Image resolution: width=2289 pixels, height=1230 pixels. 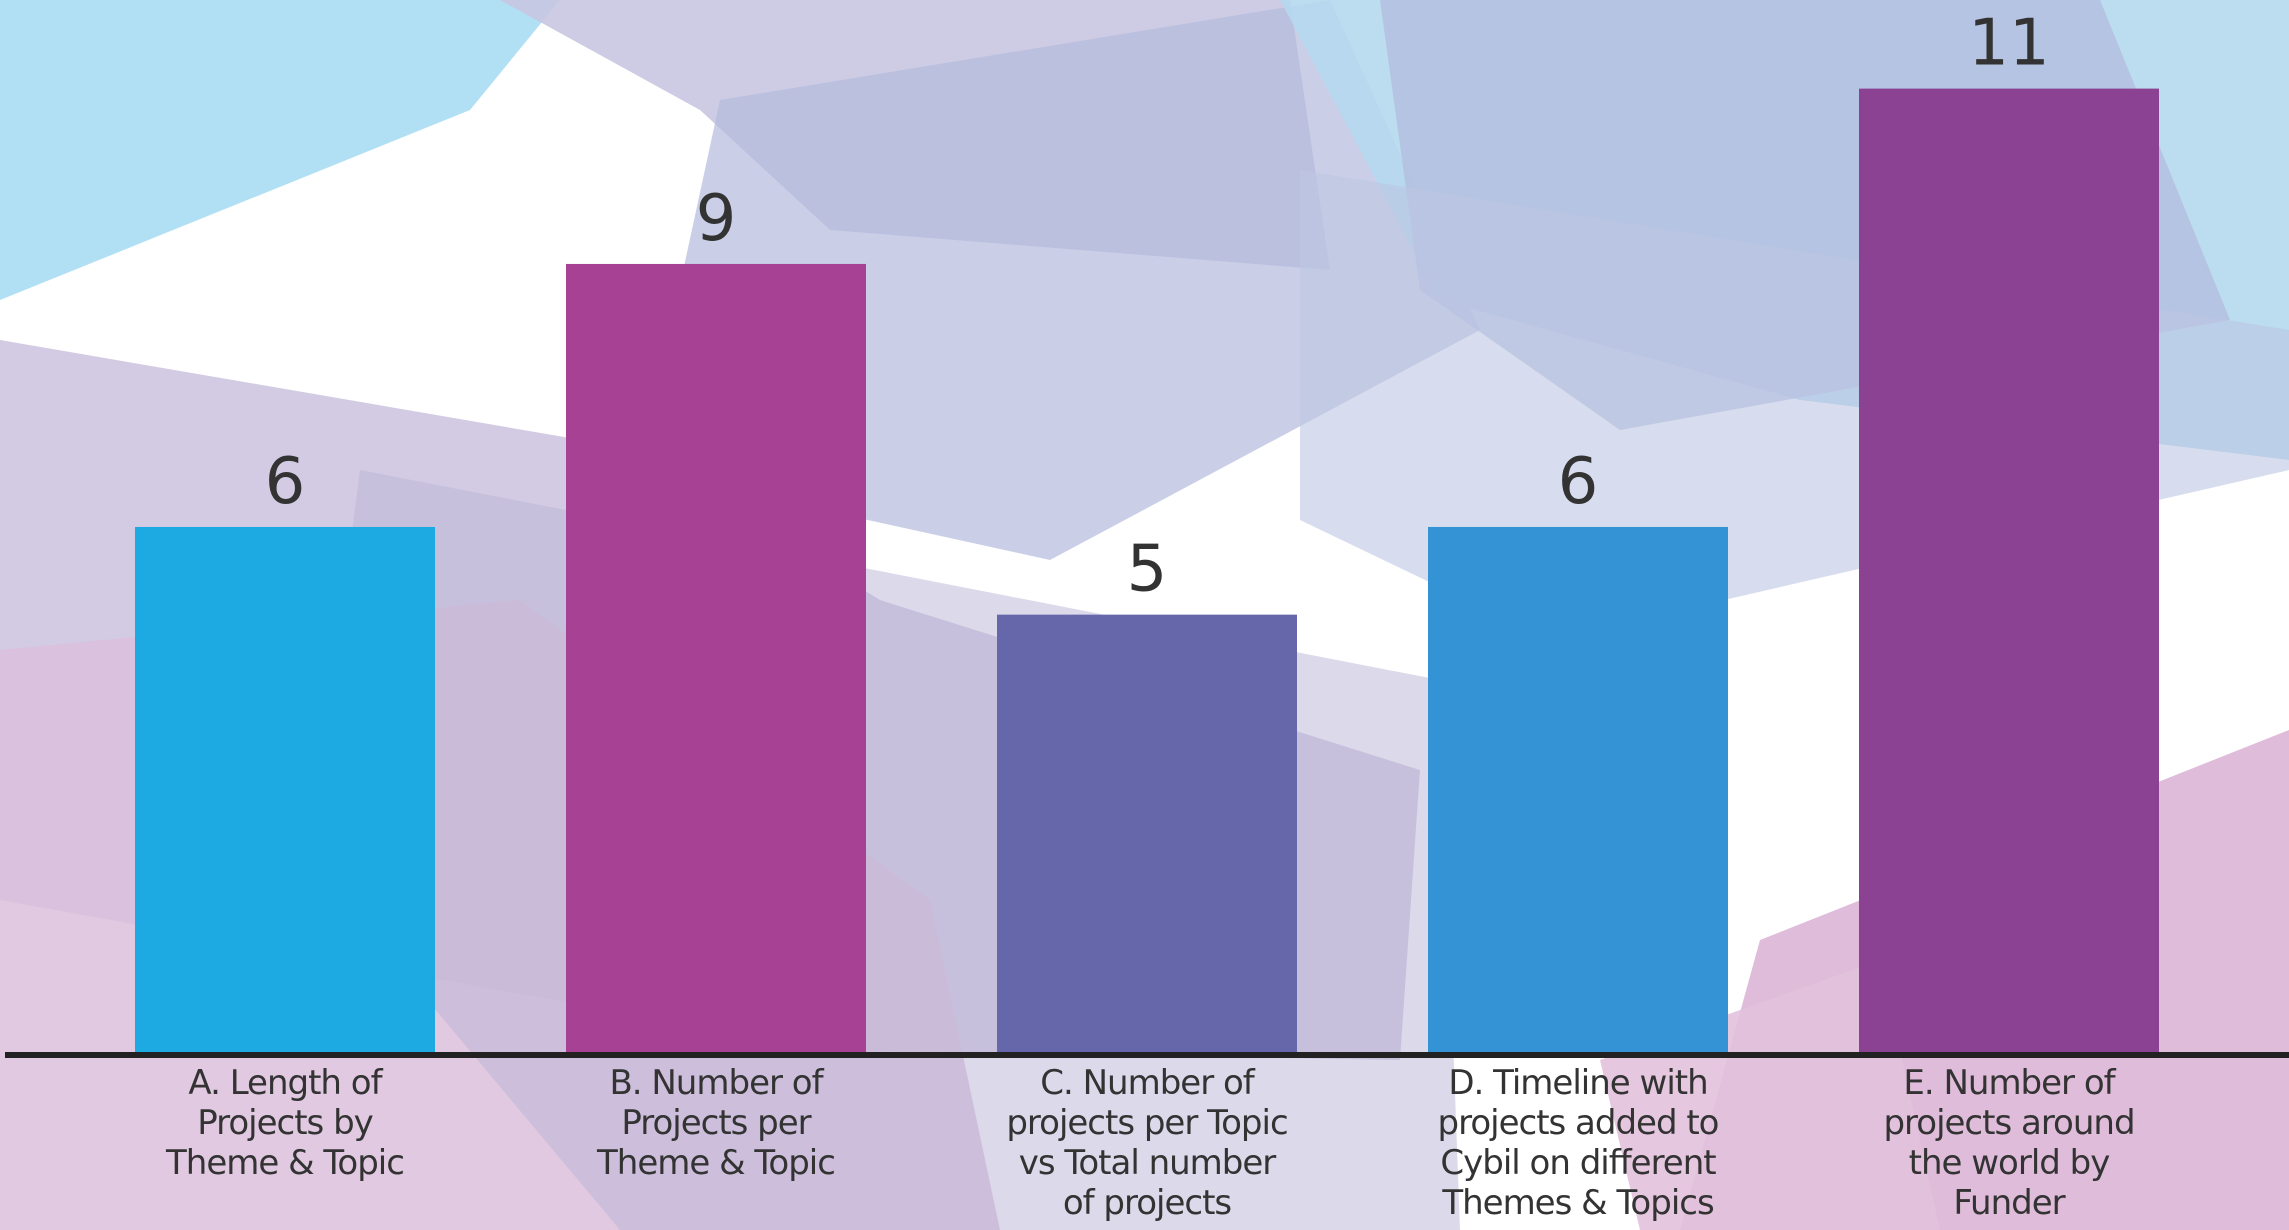 What do you see at coordinates (1577, 1203) in the screenshot?
I see `category-label-line: Themes & Topics` at bounding box center [1577, 1203].